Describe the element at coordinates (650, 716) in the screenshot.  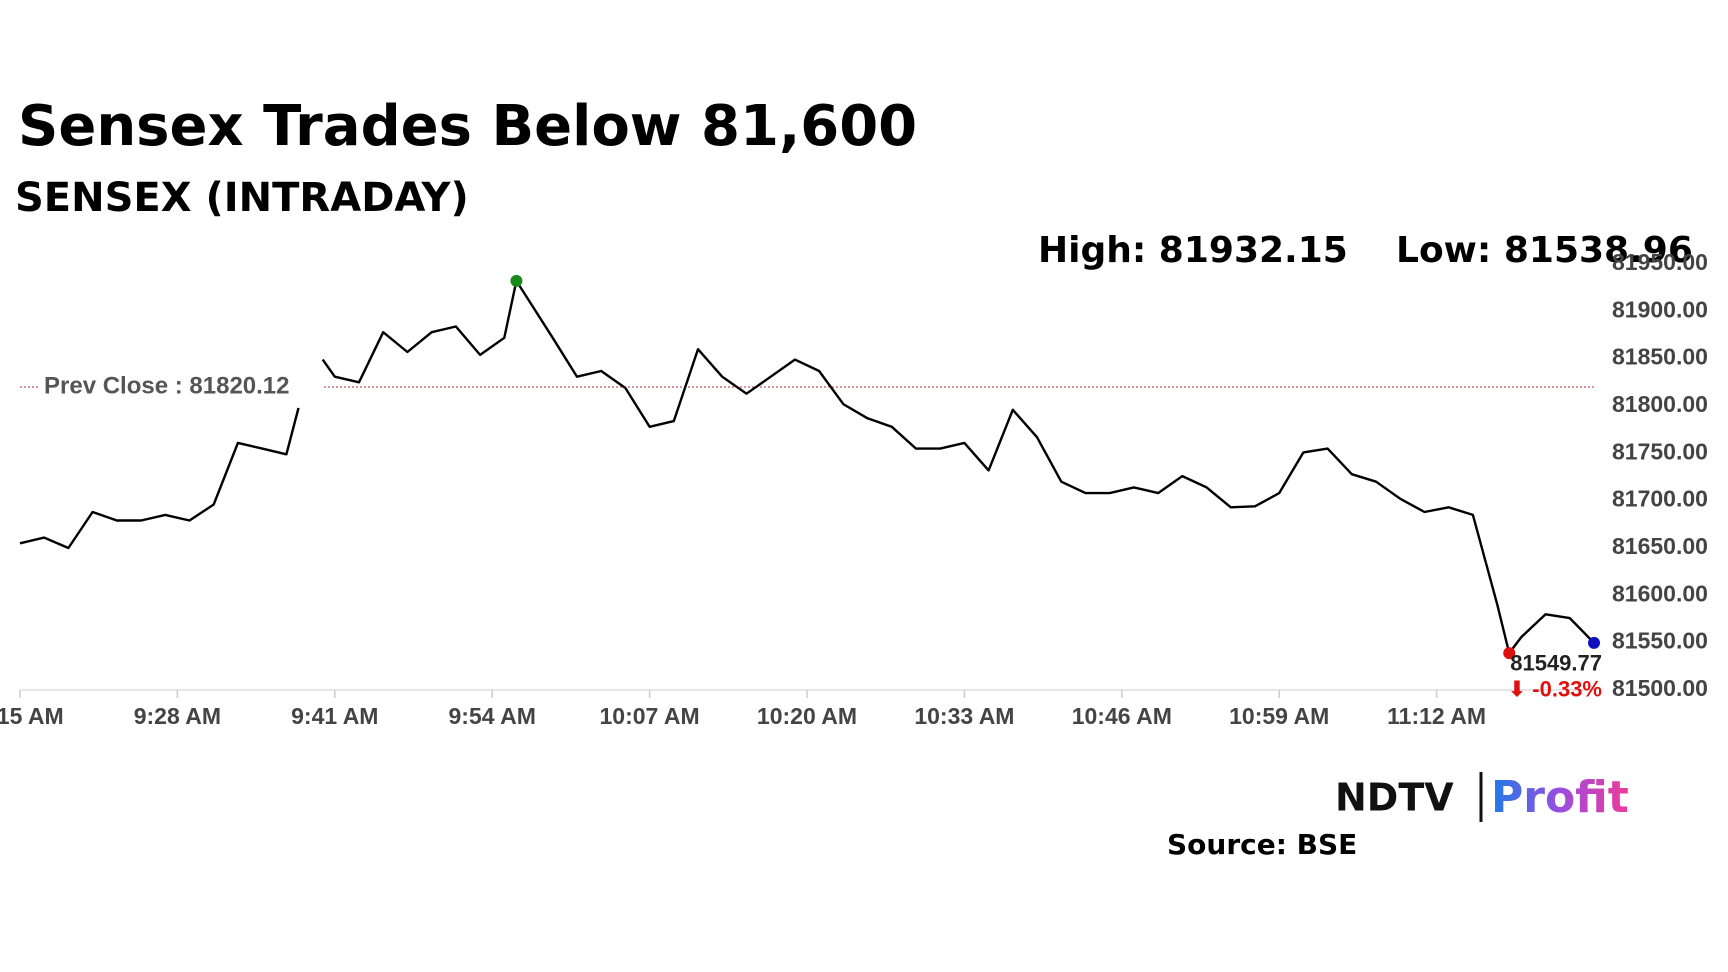
I see `x-tick-label: 10:07 AM` at that location.